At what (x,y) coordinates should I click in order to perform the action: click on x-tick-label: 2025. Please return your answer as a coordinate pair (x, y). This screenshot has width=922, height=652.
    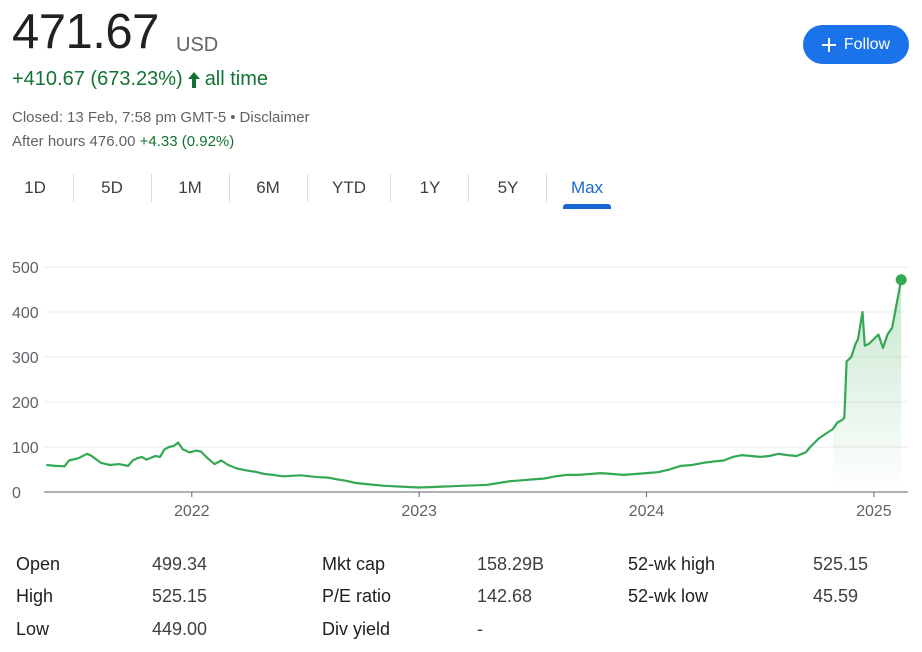
    Looking at the image, I should click on (874, 511).